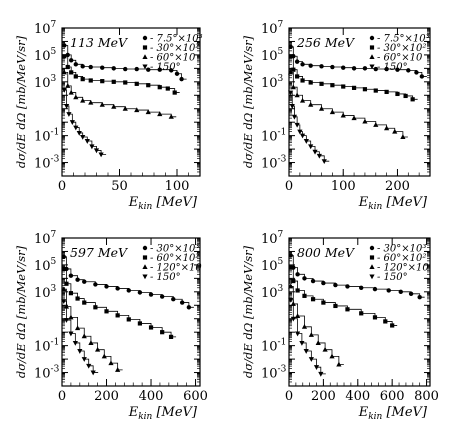 This screenshot has height=442, width=457. Describe the element at coordinates (272, 292) in the screenshot. I see `y-tick-label: 10³` at that location.